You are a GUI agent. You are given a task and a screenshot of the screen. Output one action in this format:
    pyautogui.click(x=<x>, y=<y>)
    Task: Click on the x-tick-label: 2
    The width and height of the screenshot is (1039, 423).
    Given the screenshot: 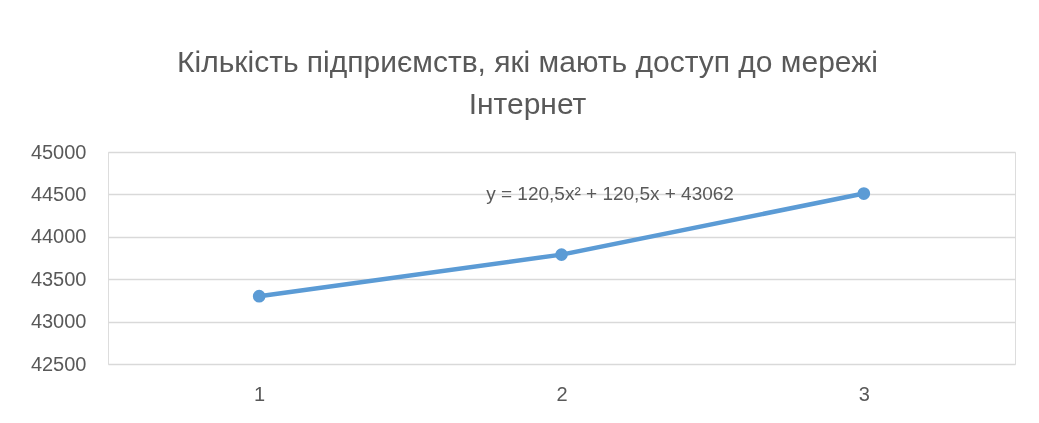 What is the action you would take?
    pyautogui.click(x=562, y=393)
    